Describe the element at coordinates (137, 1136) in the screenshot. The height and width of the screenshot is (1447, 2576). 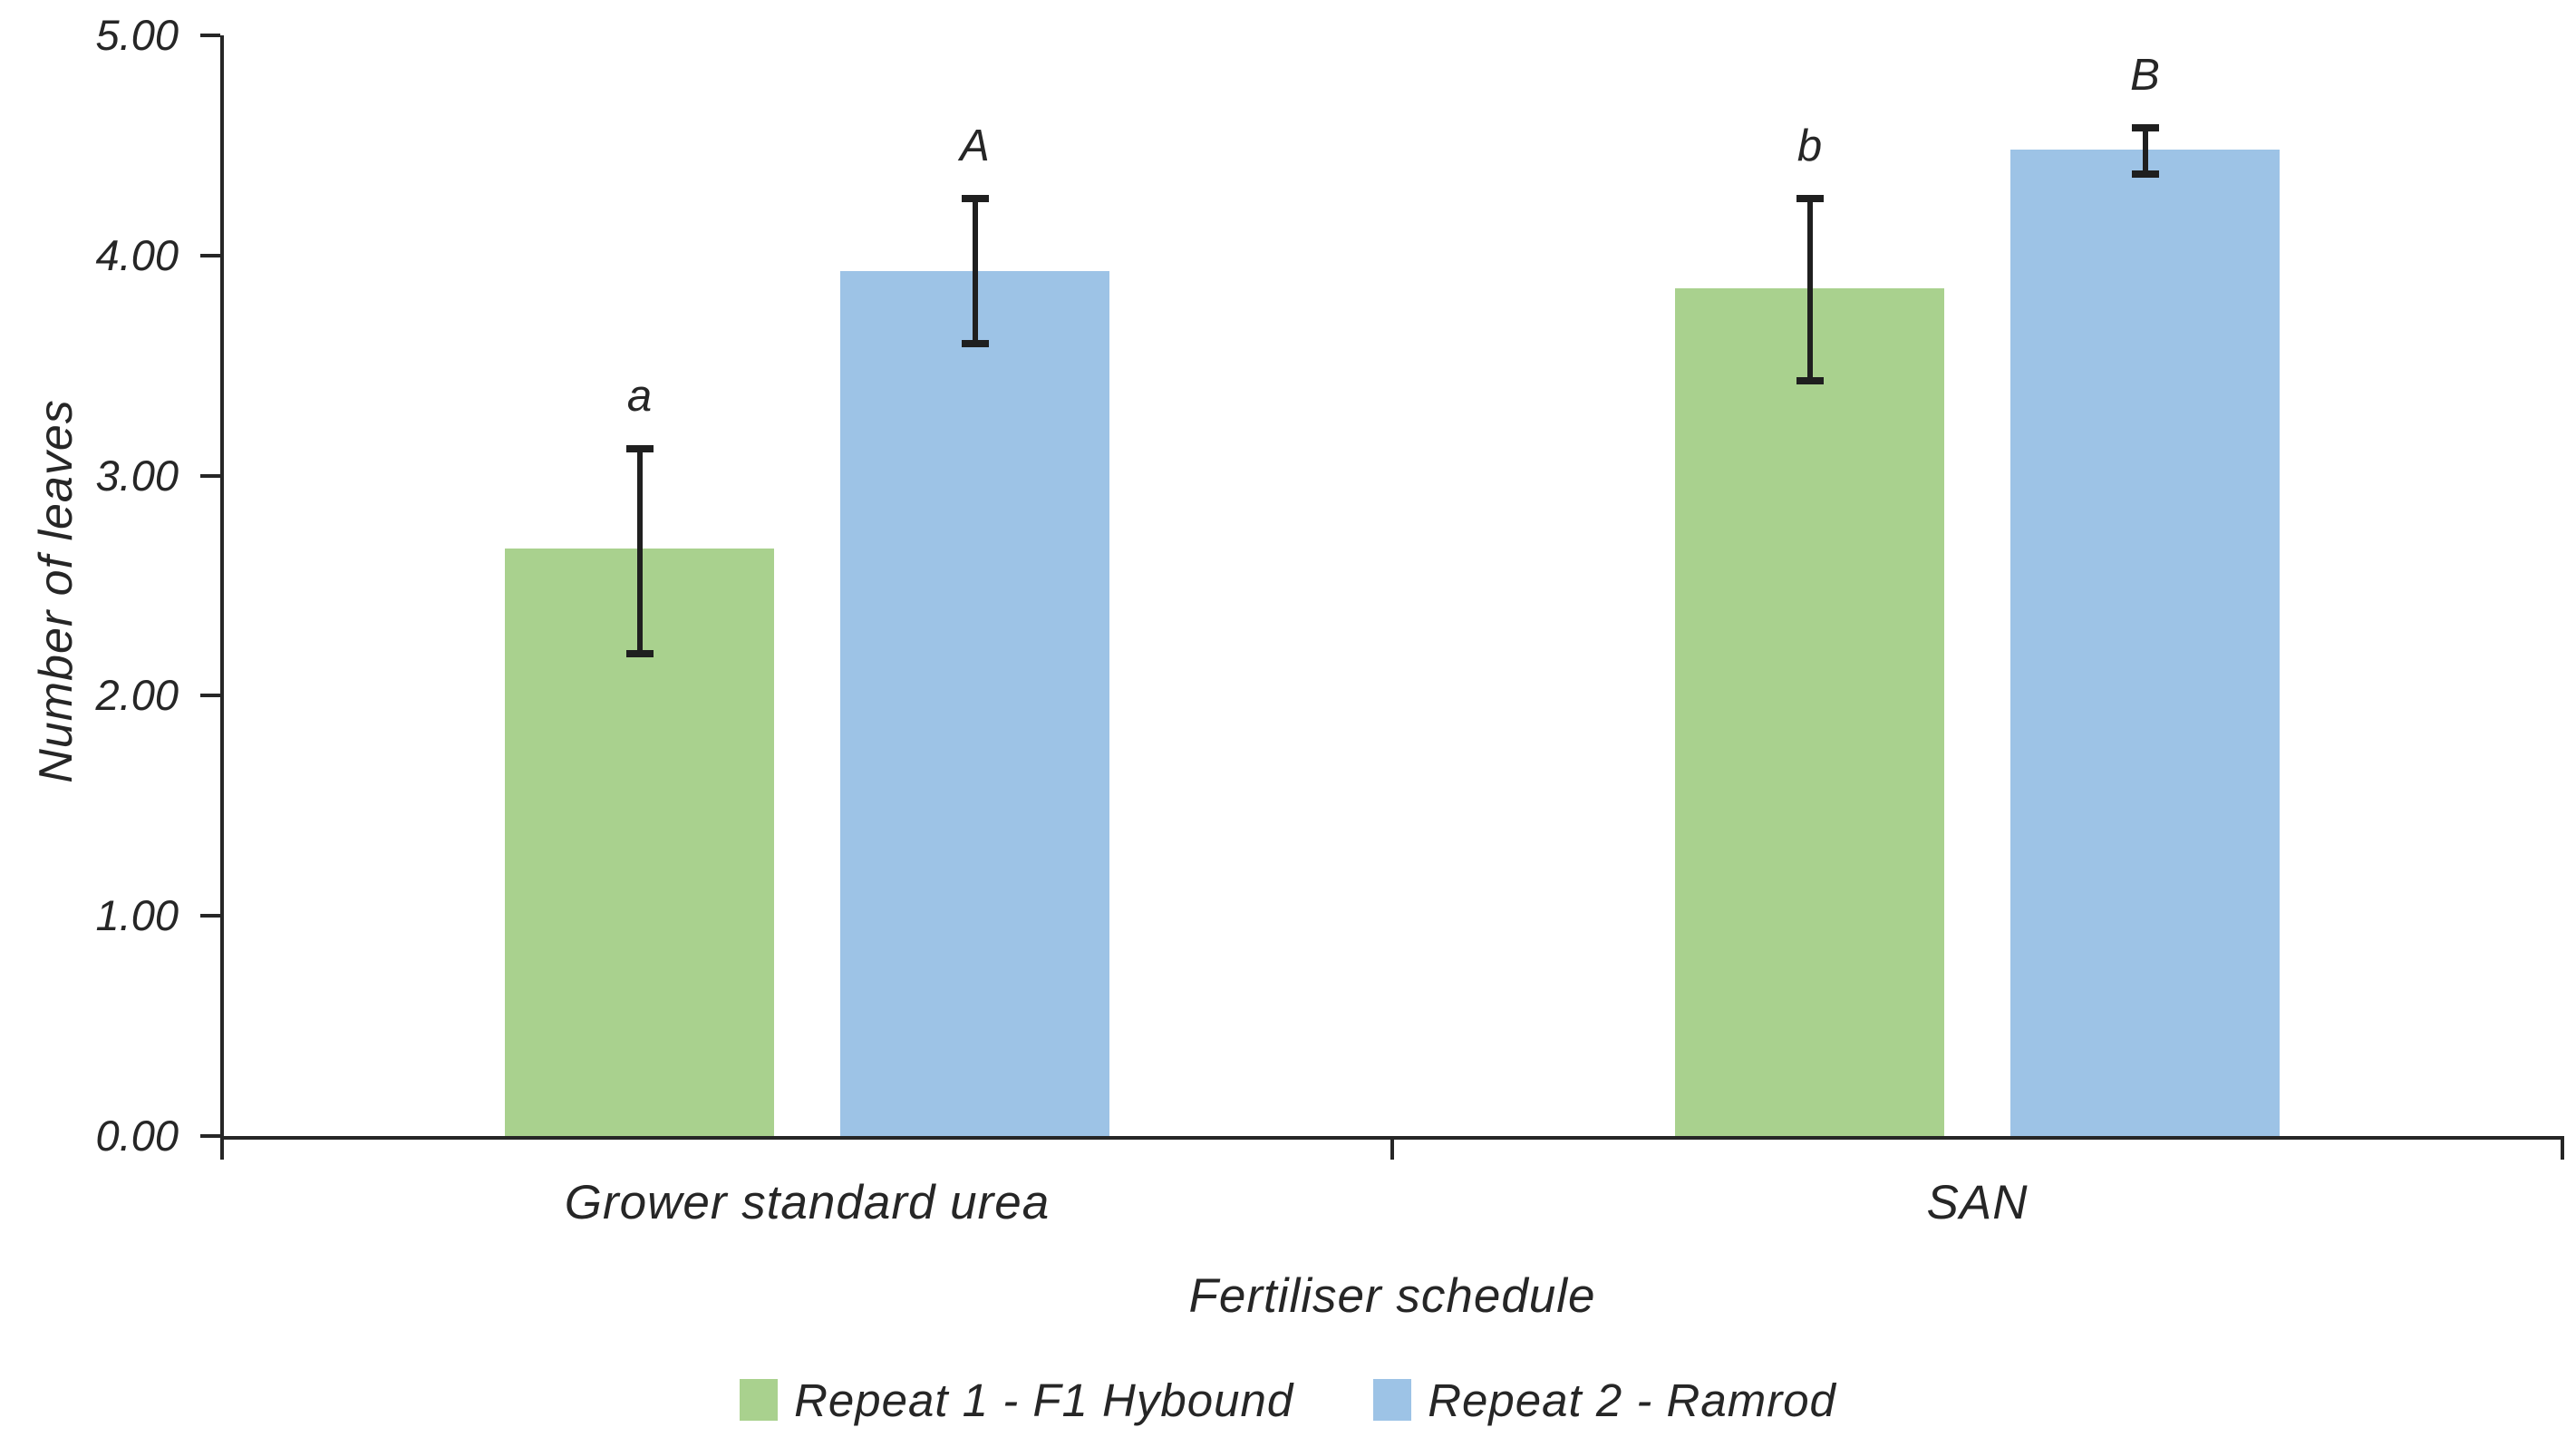
I see `y-tick-label: 0.00` at that location.